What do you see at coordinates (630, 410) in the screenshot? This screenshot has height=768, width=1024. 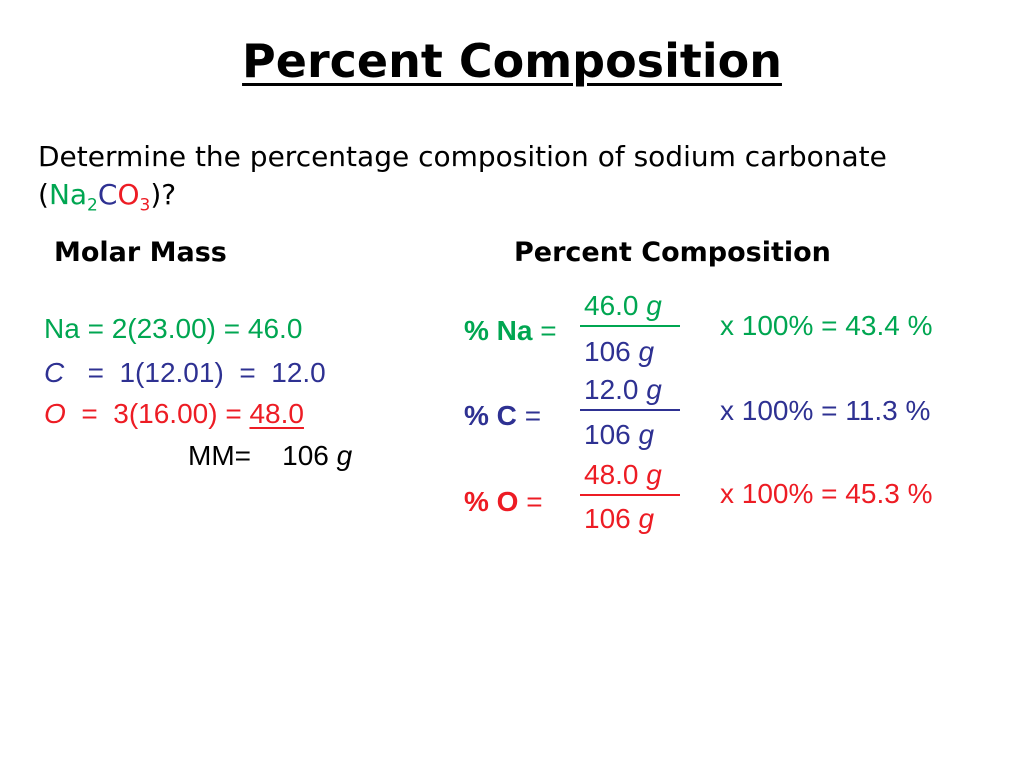 I see `percent-c-fraction-bar` at bounding box center [630, 410].